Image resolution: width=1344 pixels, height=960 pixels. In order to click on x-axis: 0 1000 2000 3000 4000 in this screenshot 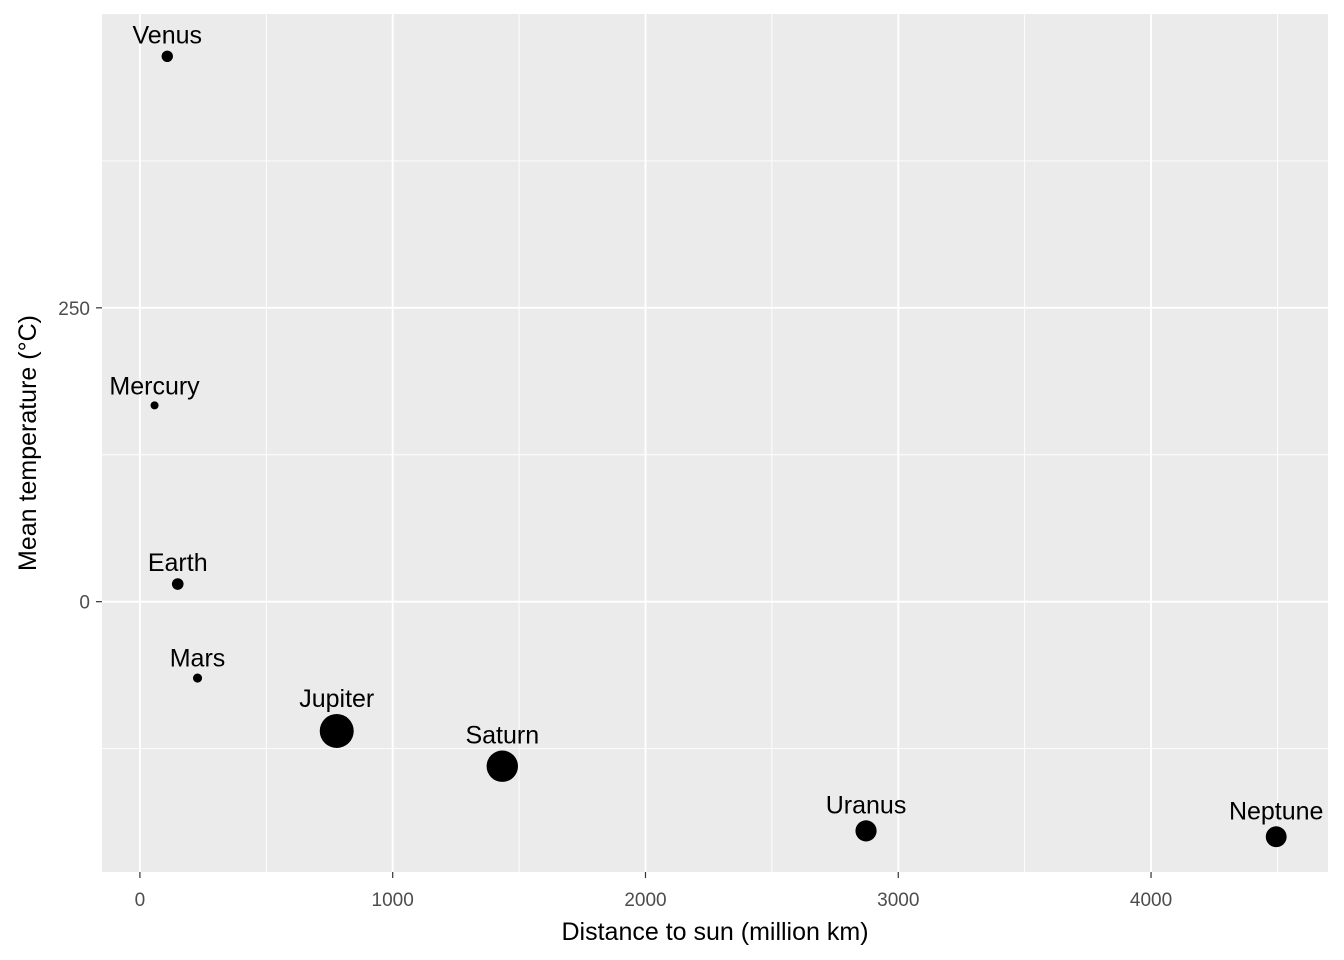, I will do `click(653, 891)`.